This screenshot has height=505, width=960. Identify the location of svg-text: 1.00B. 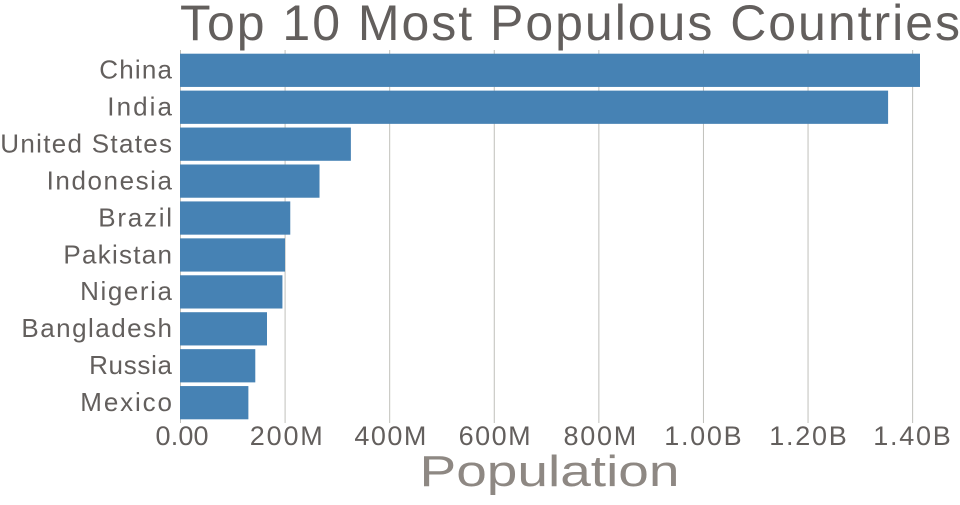
(703, 436).